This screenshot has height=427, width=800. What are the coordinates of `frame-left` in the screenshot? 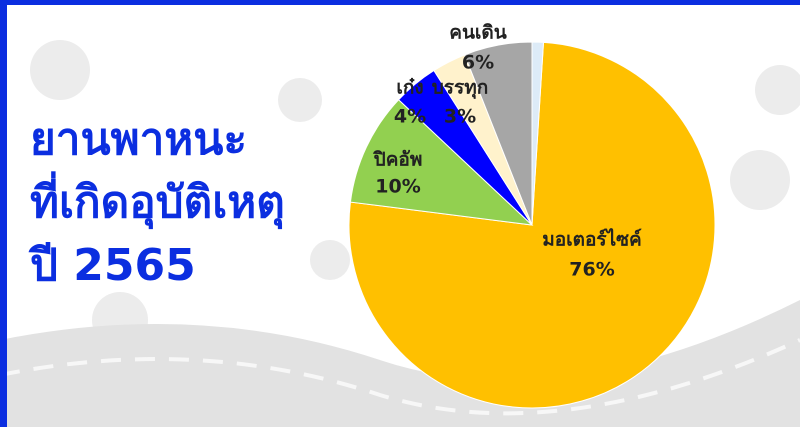 It's located at (3, 213).